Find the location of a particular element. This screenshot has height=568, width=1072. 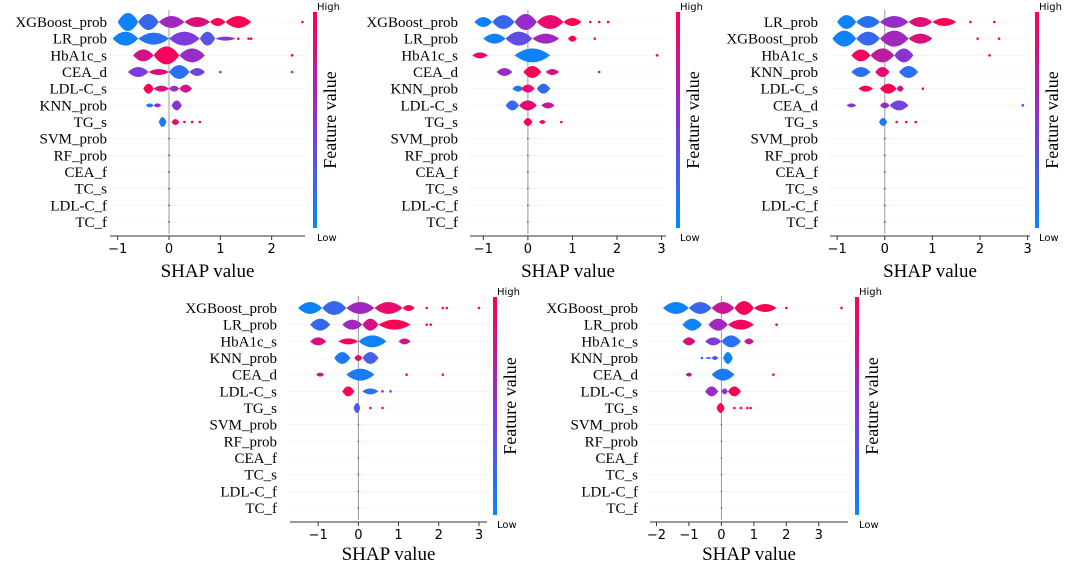

x-tick-label: 0 is located at coordinates (528, 249).